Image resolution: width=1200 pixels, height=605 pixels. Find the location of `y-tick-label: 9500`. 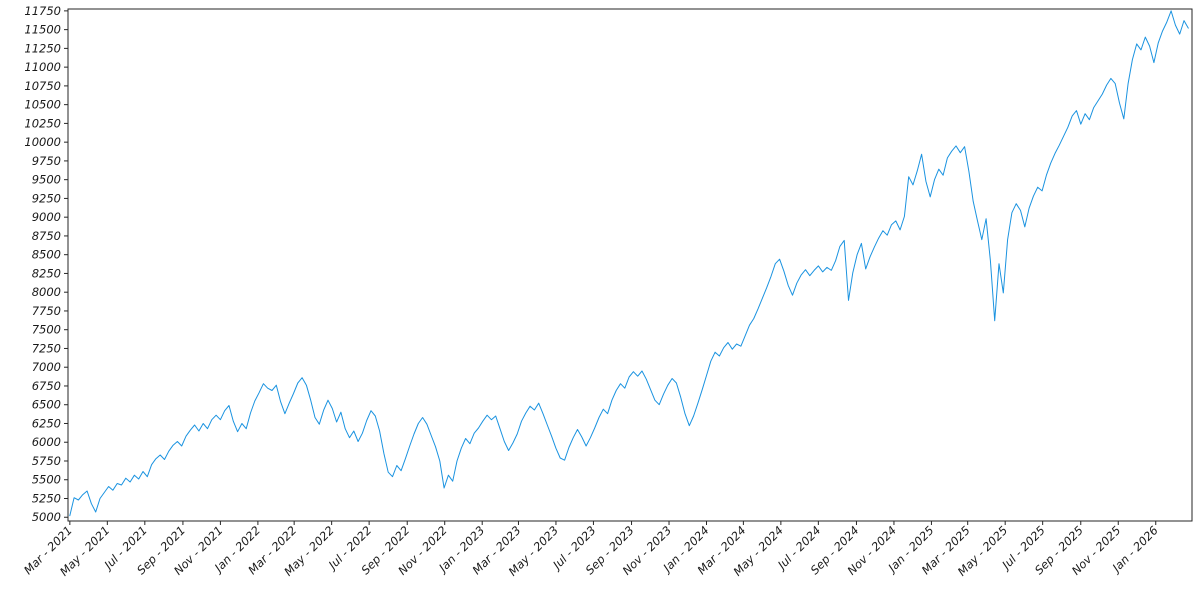

y-tick-label: 9500 is located at coordinates (46, 180).